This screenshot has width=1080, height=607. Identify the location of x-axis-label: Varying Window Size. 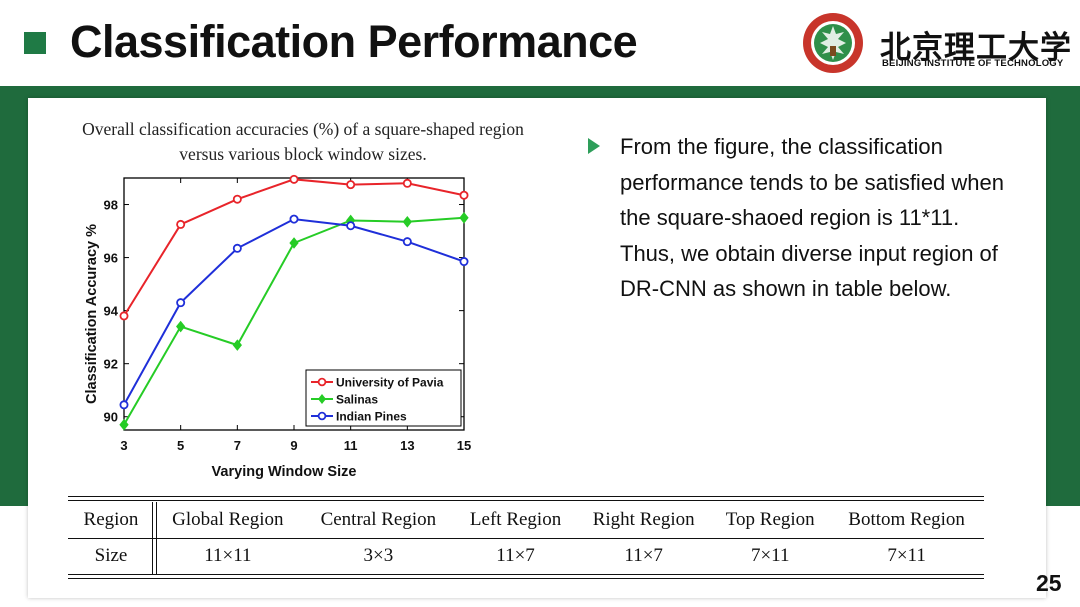
(284, 472).